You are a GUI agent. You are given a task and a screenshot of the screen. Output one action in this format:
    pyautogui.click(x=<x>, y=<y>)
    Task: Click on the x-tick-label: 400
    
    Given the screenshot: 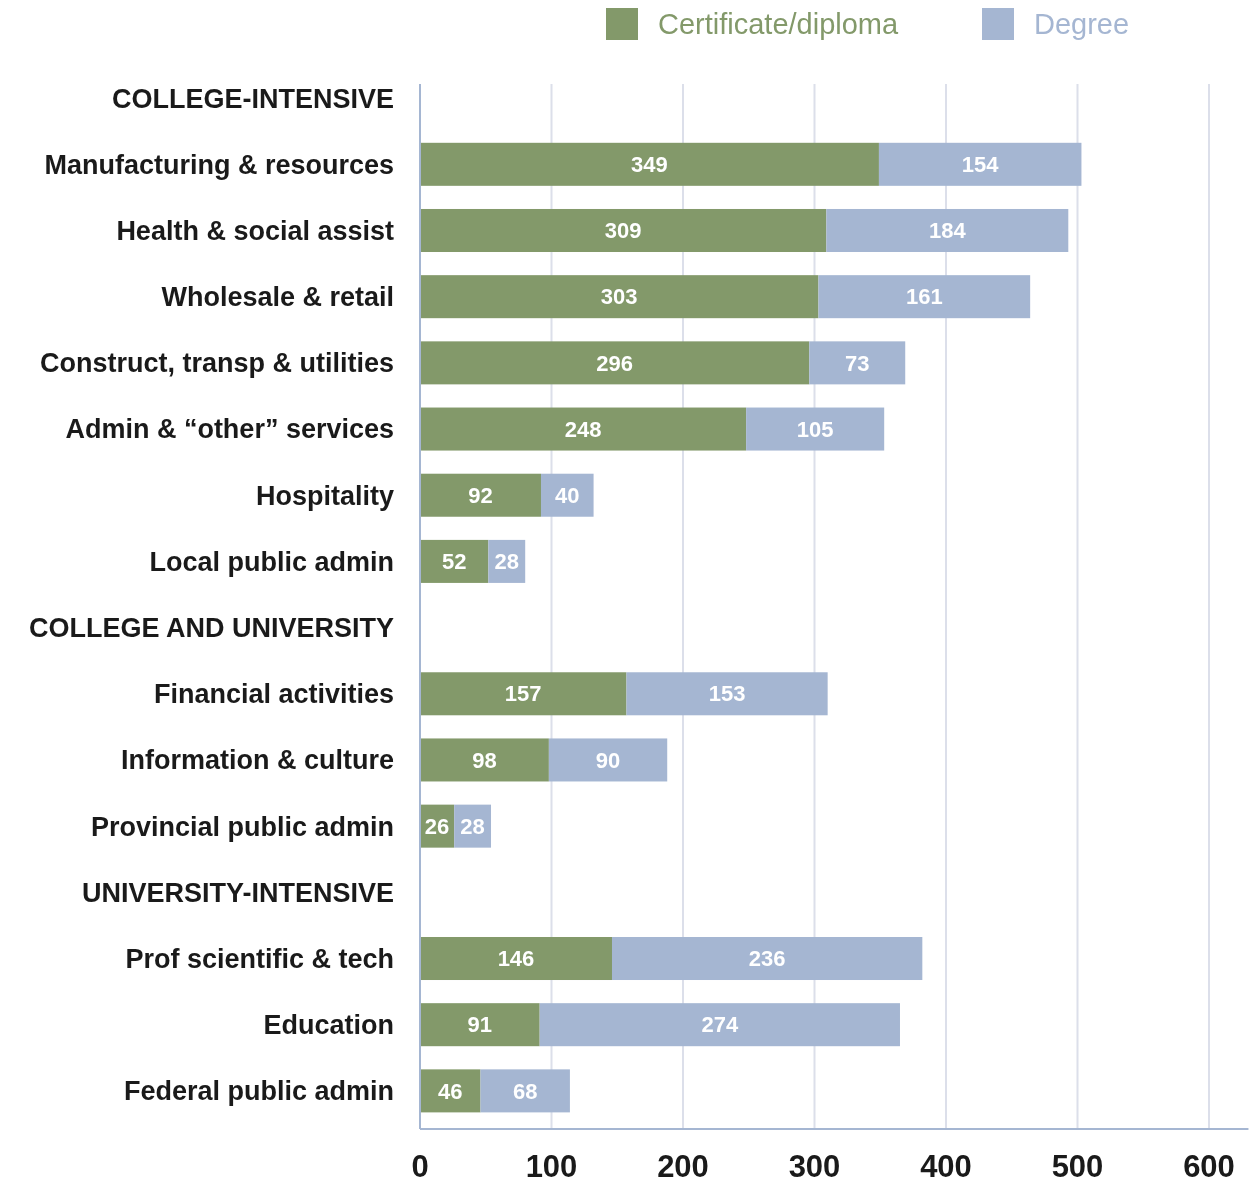 What is the action you would take?
    pyautogui.click(x=946, y=1166)
    